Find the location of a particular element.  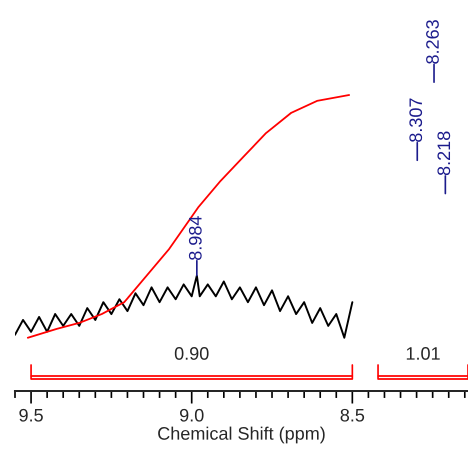

text: 8.263 is located at coordinates (432, 42).